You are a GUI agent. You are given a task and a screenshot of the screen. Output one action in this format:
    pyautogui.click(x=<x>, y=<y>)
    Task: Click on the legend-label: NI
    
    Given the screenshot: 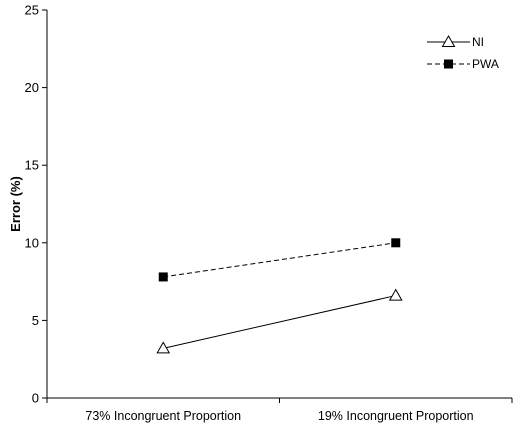 What is the action you would take?
    pyautogui.click(x=478, y=42)
    